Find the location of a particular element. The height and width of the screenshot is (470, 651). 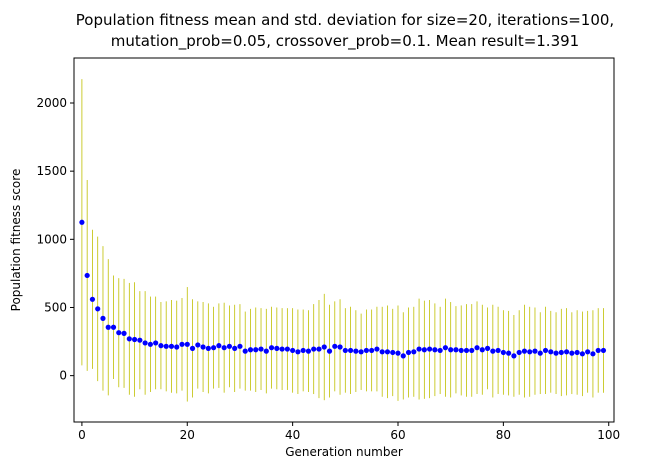

x-tick-label: 20 is located at coordinates (187, 435).